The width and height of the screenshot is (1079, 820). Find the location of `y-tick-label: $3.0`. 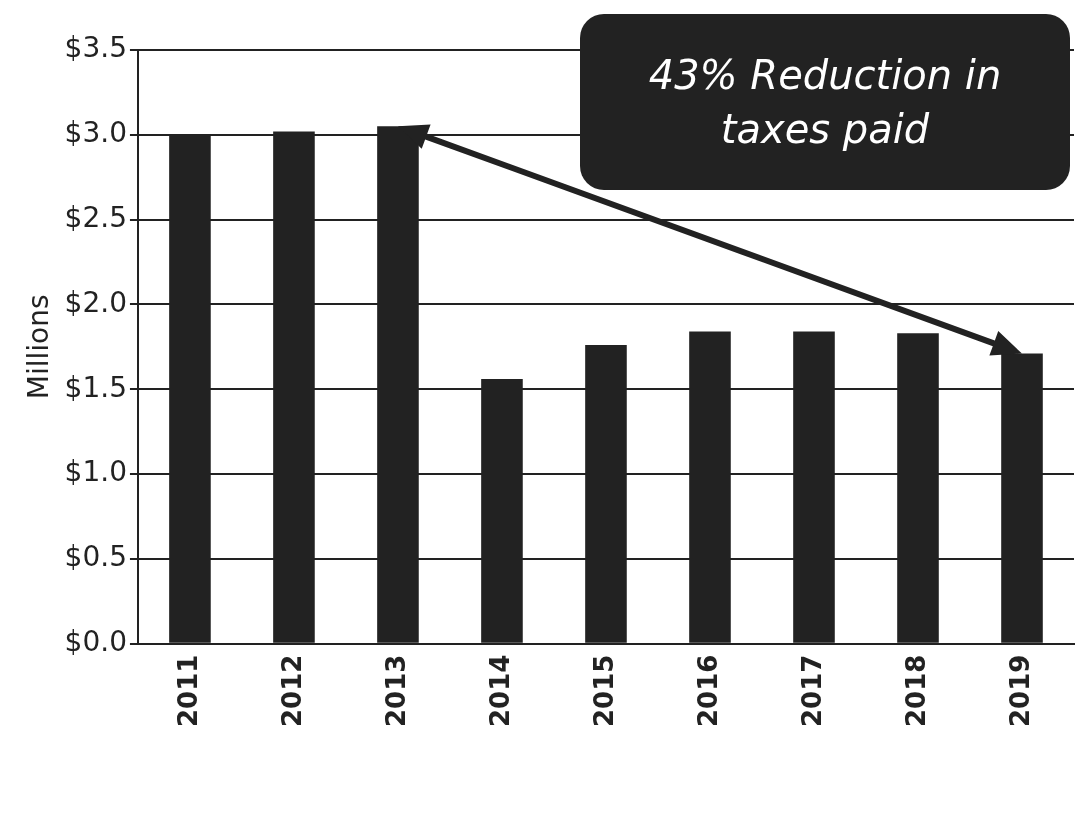

y-tick-label: $3.0 is located at coordinates (95, 133).